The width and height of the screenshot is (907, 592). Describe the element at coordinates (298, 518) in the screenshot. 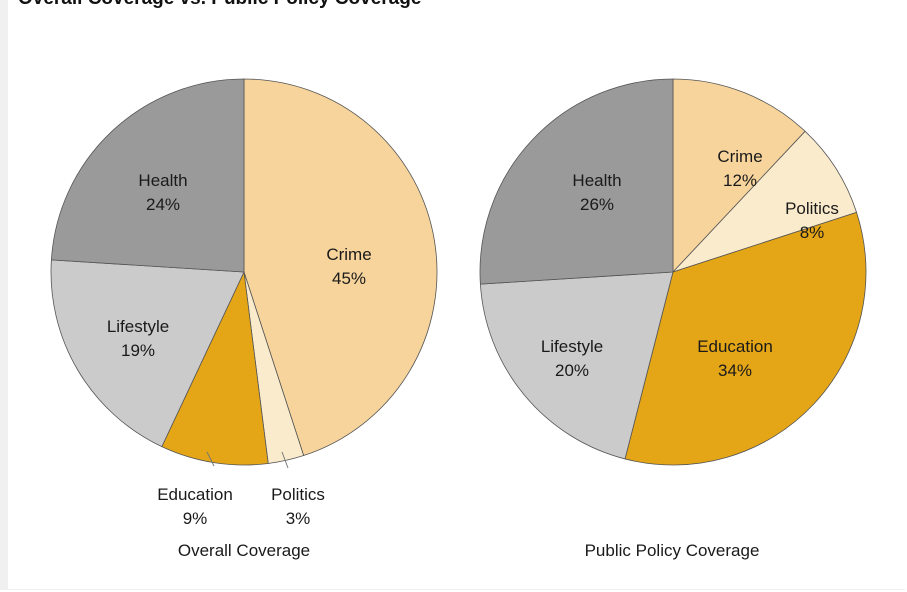

I see `slice-value-politics: 3%` at that location.